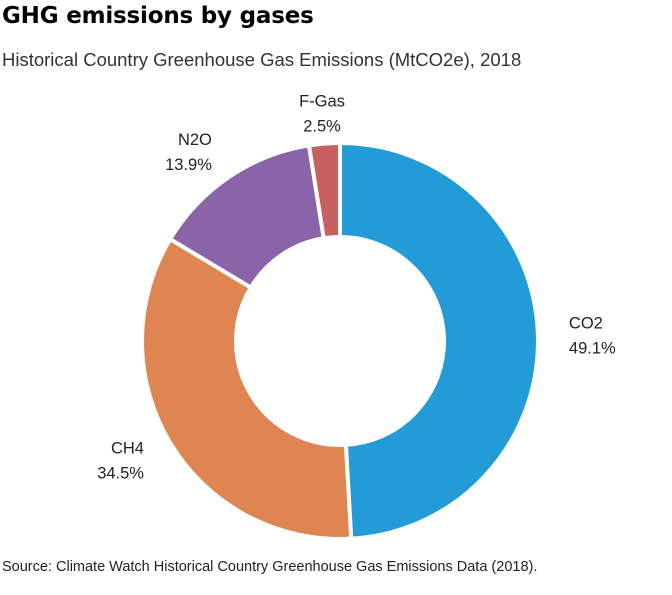  Describe the element at coordinates (586, 324) in the screenshot. I see `slice-label-co2: CO2` at that location.